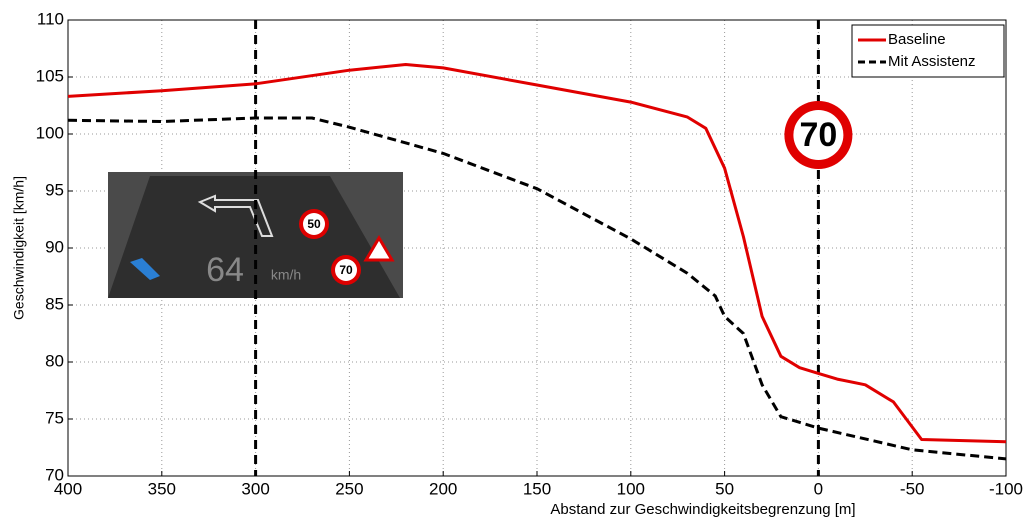 The width and height of the screenshot is (1027, 526). What do you see at coordinates (225, 270) in the screenshot?
I see `inset-speed: 64` at bounding box center [225, 270].